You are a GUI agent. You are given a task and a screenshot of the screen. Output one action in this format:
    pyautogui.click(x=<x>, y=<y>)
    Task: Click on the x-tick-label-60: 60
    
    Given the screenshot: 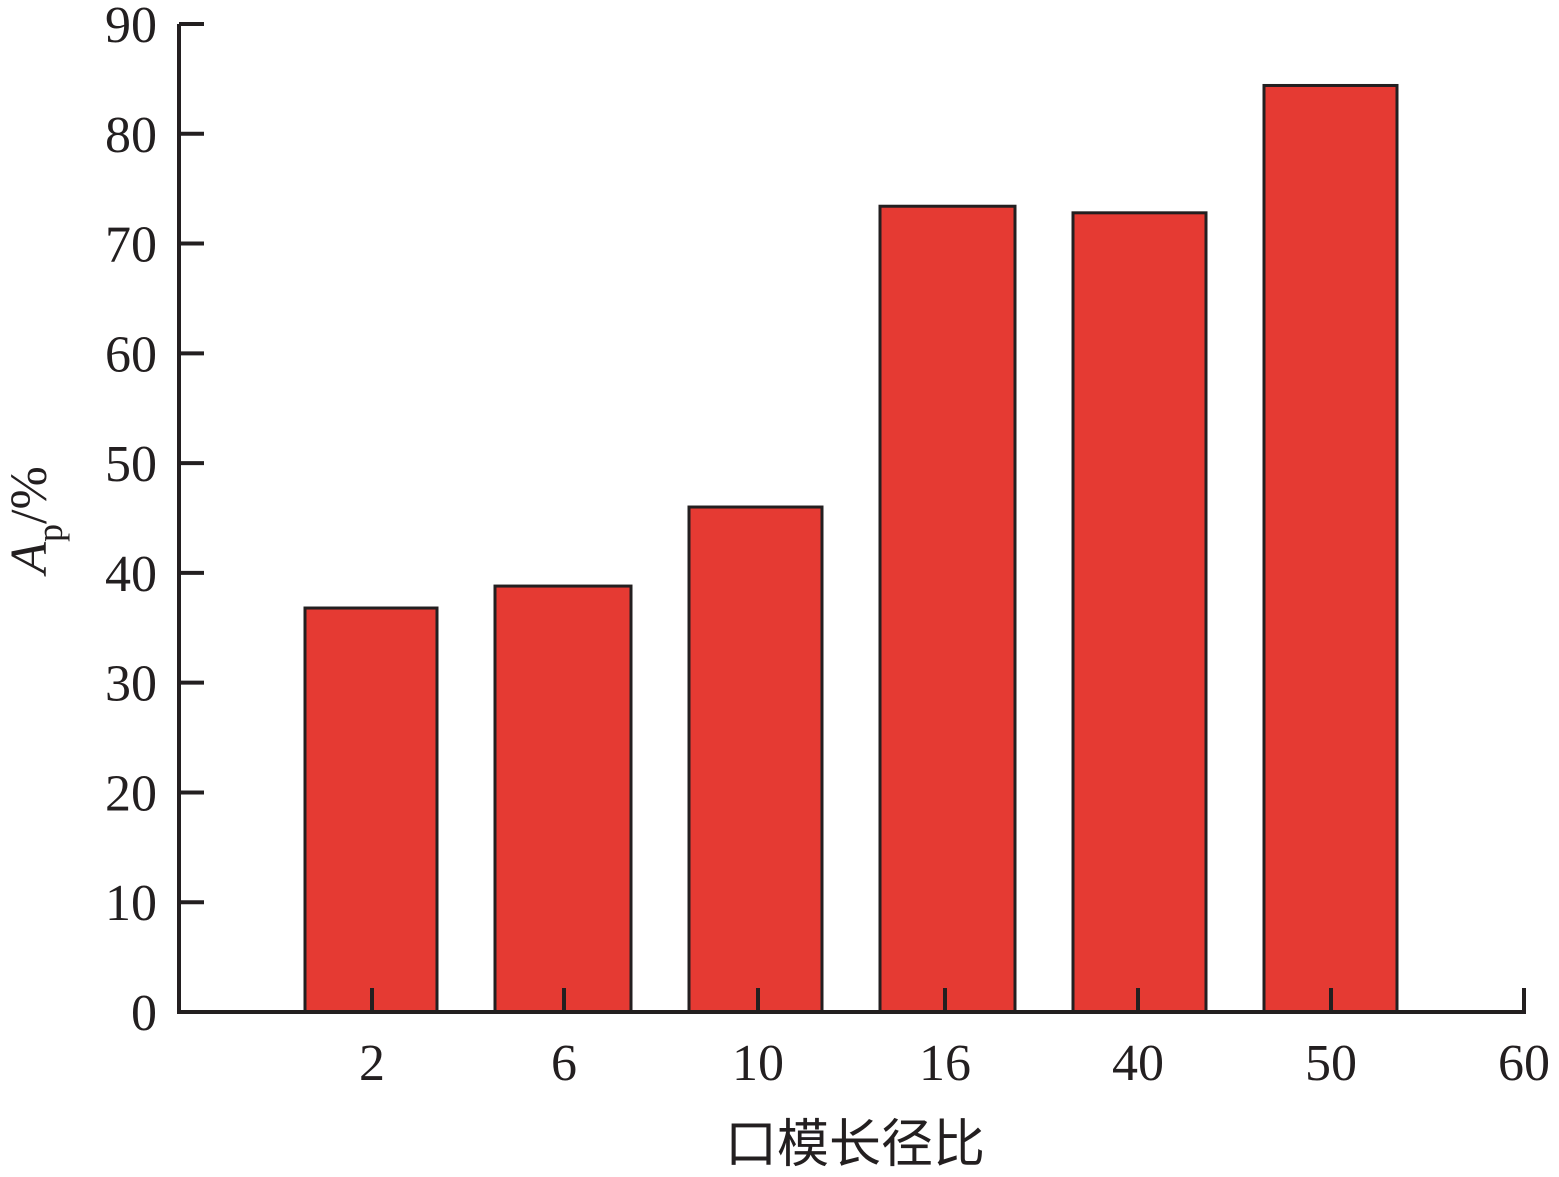 What is the action you would take?
    pyautogui.click(x=1524, y=1063)
    